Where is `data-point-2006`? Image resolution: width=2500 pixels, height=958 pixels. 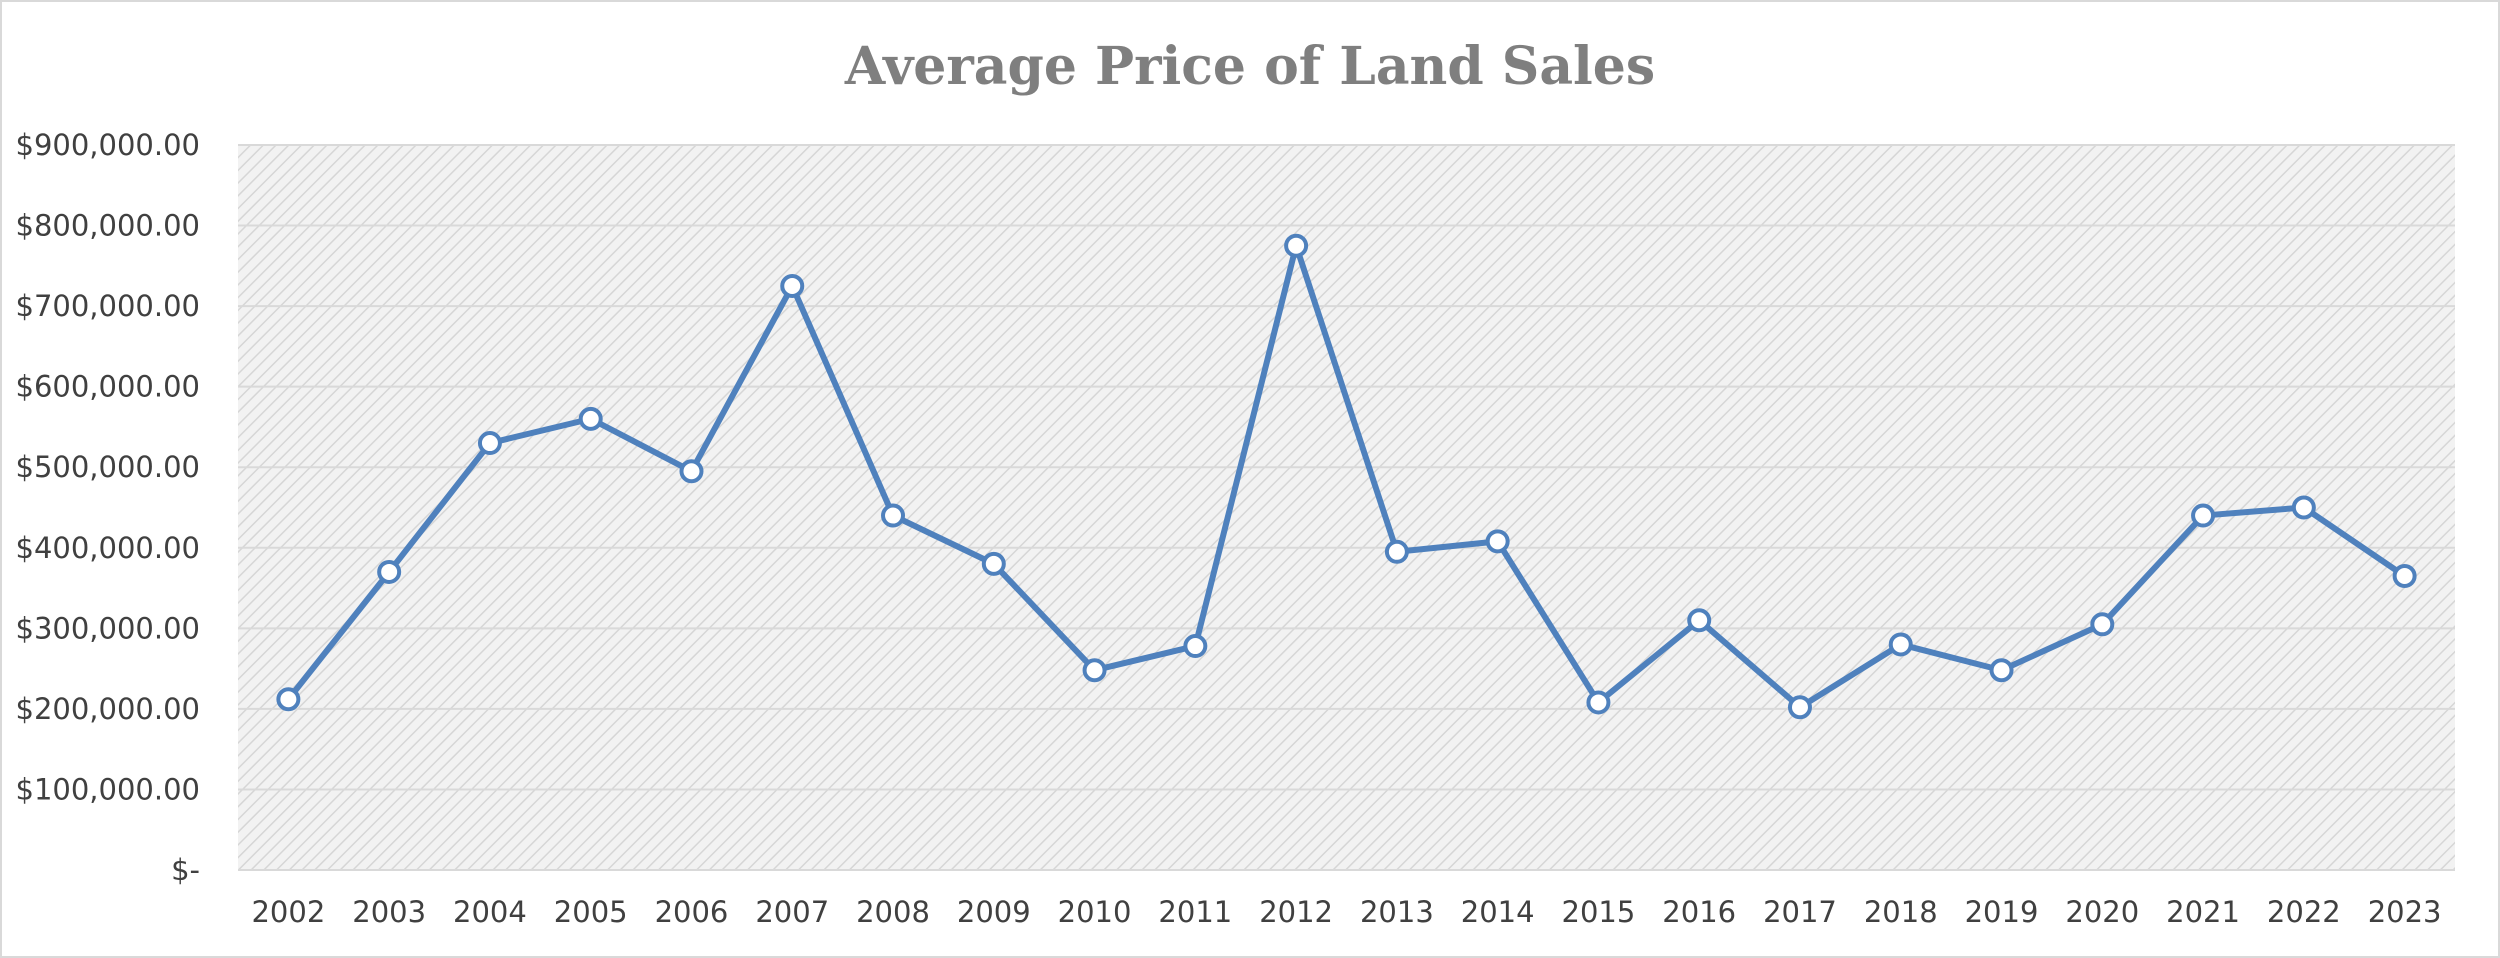
data-point-2006 is located at coordinates (691, 471).